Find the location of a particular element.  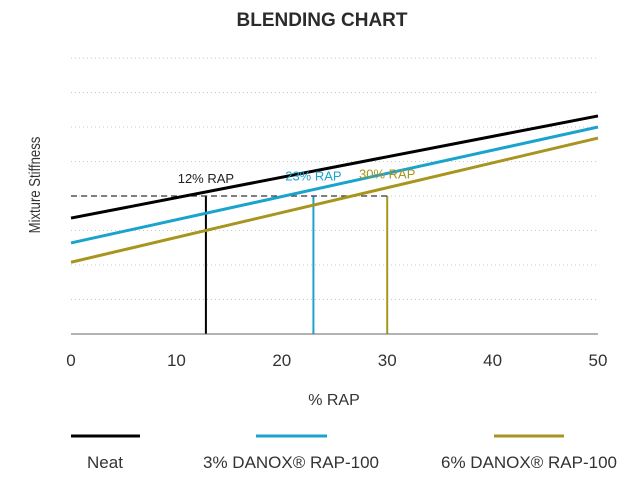

legend-label: 3% DANOX® RAP-100 is located at coordinates (291, 462).